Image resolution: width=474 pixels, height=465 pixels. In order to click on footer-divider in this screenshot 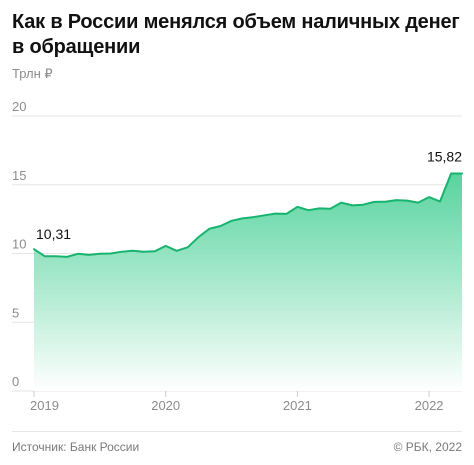, I will do `click(237, 431)`.